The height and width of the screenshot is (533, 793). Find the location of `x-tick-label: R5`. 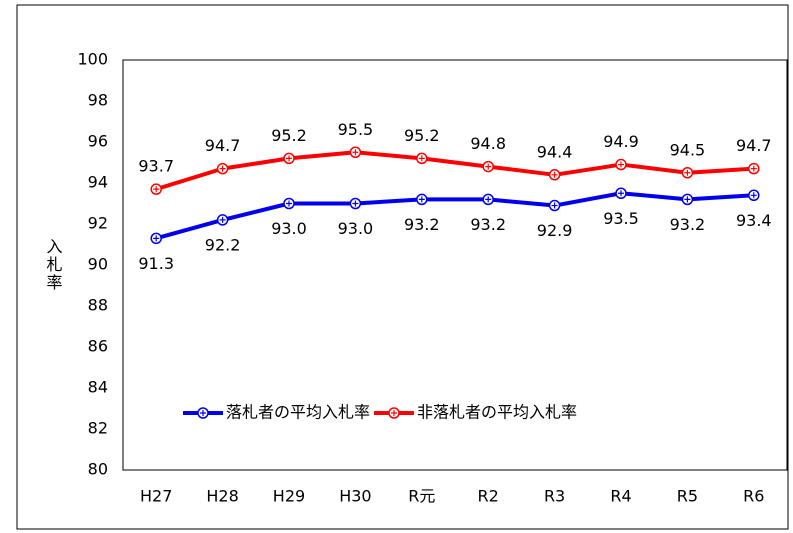

x-tick-label: R5 is located at coordinates (687, 496).